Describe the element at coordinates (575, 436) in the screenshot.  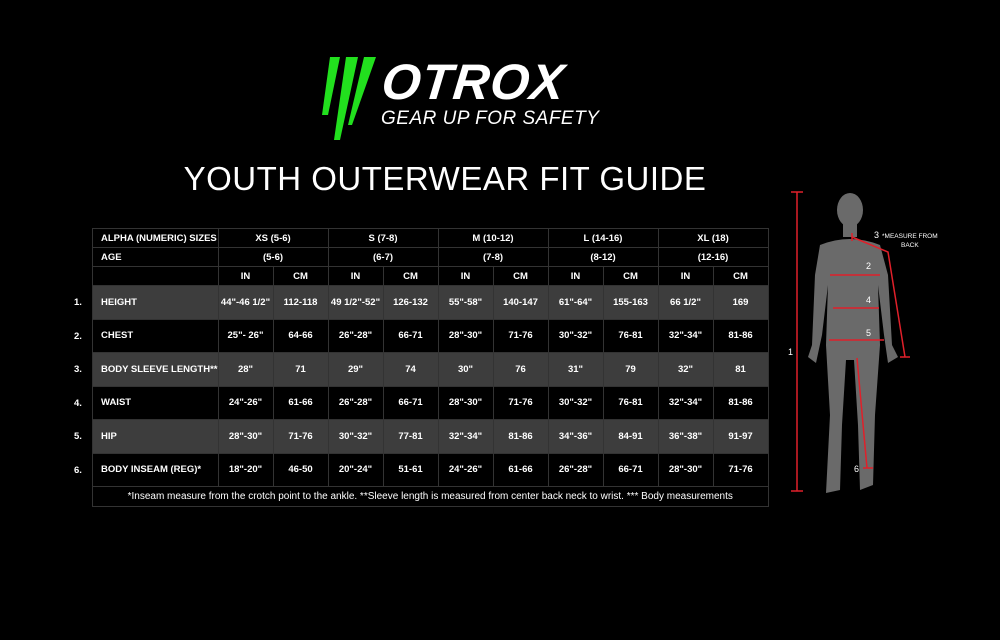
I see `value-cell: 34"-36"` at that location.